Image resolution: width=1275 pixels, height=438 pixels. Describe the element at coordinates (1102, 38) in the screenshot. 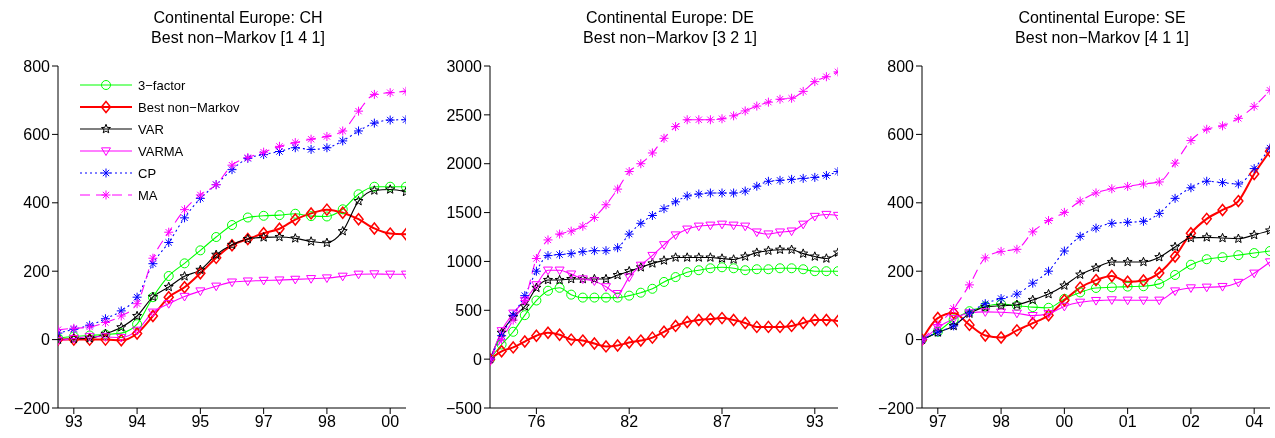

I see `chart-subtitle: Best non−Markov [4 1 1]` at that location.